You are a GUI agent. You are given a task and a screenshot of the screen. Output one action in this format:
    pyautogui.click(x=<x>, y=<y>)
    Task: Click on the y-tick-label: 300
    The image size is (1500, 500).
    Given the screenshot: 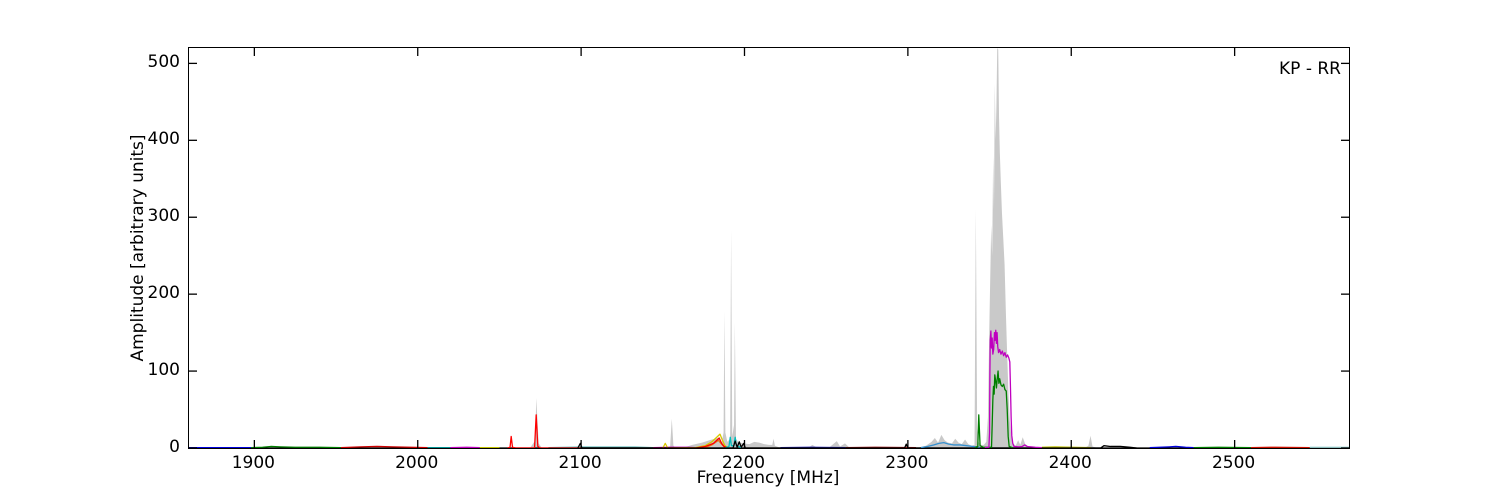 What is the action you would take?
    pyautogui.click(x=163, y=216)
    